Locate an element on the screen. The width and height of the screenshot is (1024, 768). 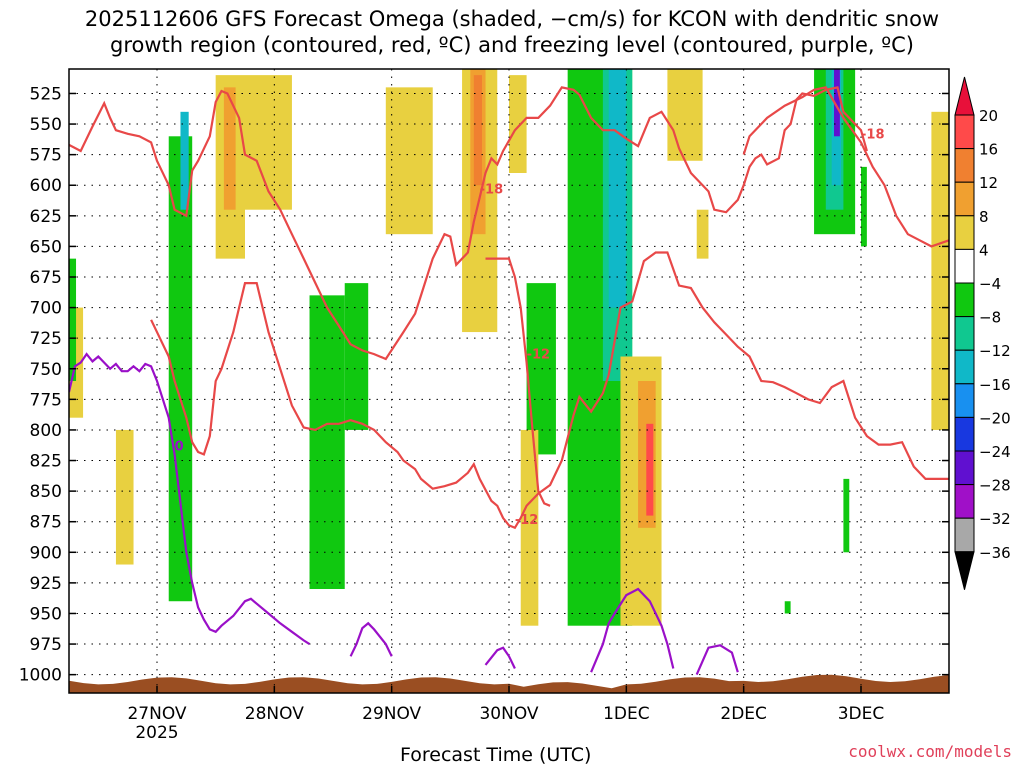
colorbar: 20 16 12 8 4 −4 −8 −12 −16 −20 −24 −28 −32 −36 is located at coordinates (982, 333).